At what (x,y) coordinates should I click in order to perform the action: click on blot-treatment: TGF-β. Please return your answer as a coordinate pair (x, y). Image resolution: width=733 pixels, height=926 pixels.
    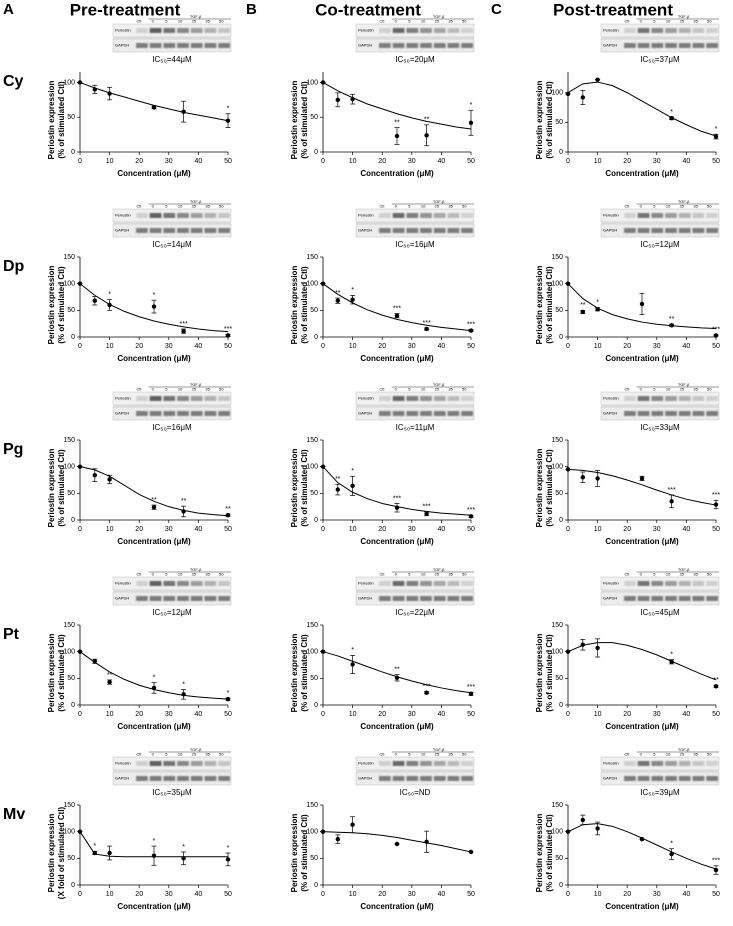
    Looking at the image, I should click on (684, 749).